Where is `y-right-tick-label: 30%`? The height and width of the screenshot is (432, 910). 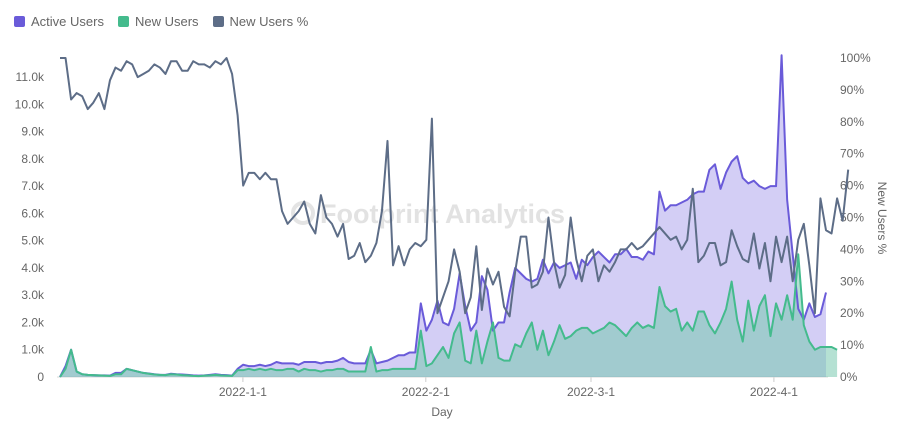
y-right-tick-label: 30% is located at coordinates (852, 281).